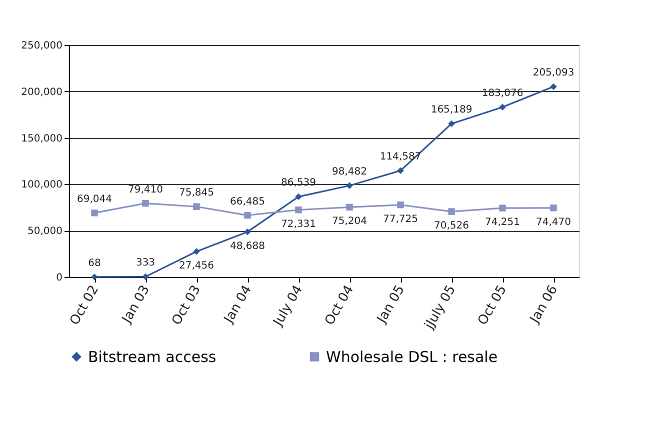 Image resolution: width=655 pixels, height=436 pixels. I want to click on data-label: 74,470, so click(553, 222).